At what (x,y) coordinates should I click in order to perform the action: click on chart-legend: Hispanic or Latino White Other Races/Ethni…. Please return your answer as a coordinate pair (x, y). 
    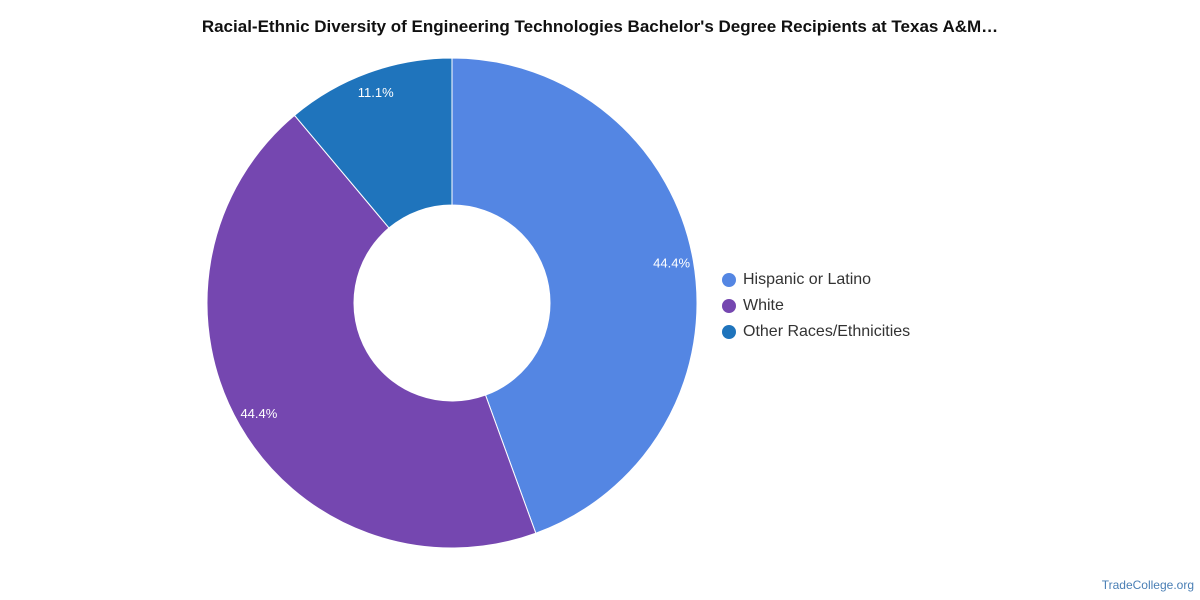
    Looking at the image, I should click on (816, 306).